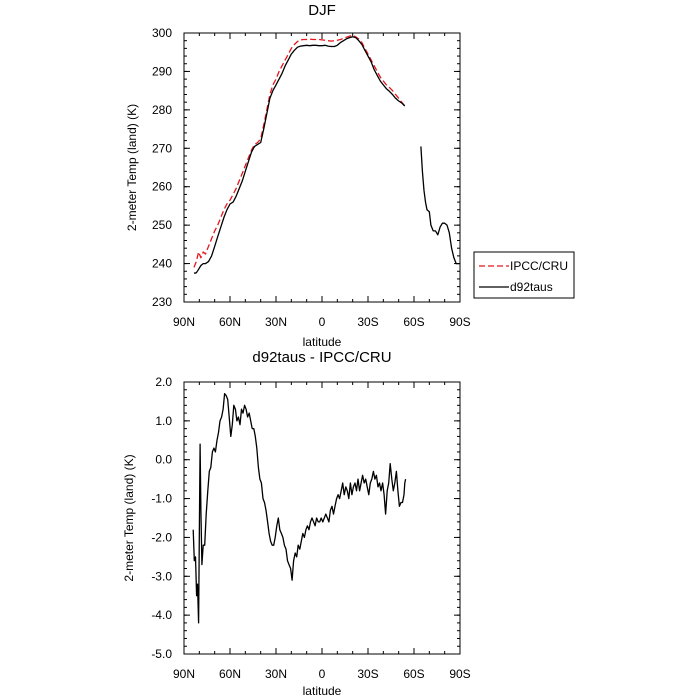  What do you see at coordinates (299, 508) in the screenshot?
I see `series-line-difference` at bounding box center [299, 508].